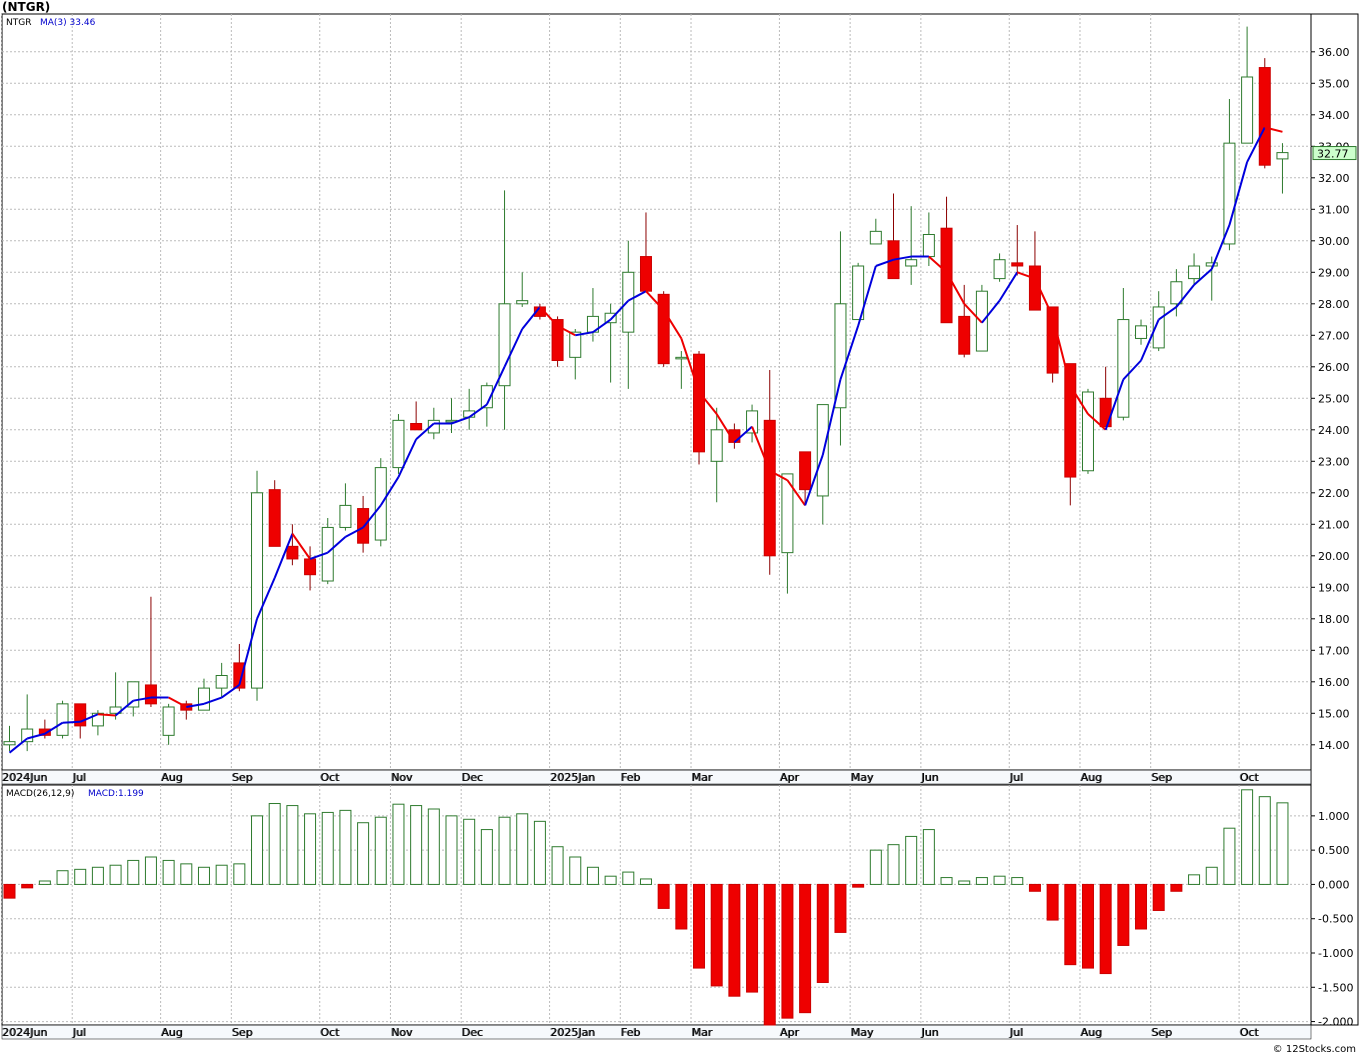  Describe the element at coordinates (1334, 816) in the screenshot. I see `macd-tick-label: 1.000` at that location.